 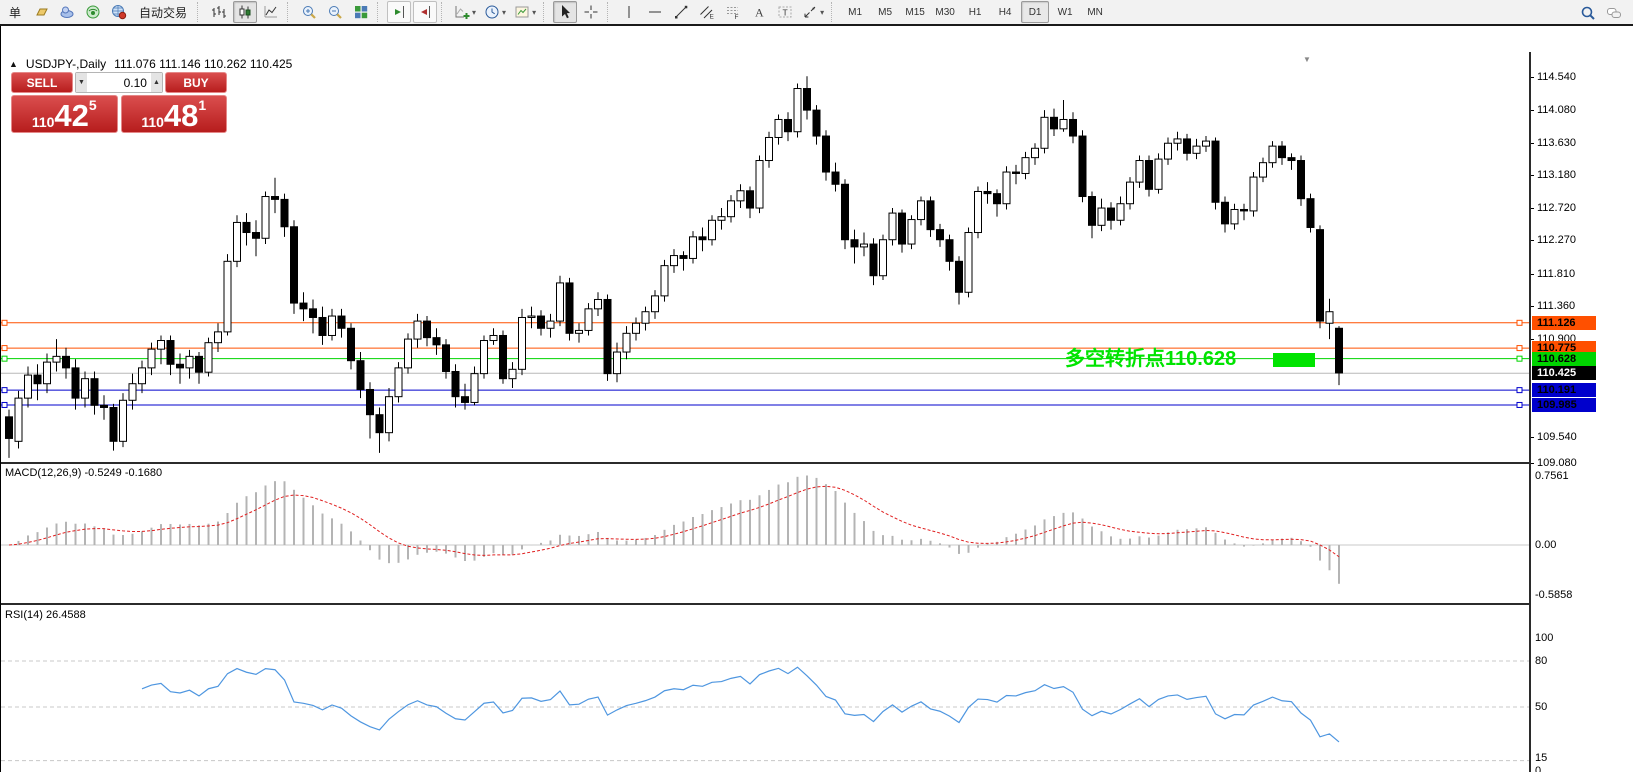 I want to click on vertical-line-icon, so click(x=629, y=12).